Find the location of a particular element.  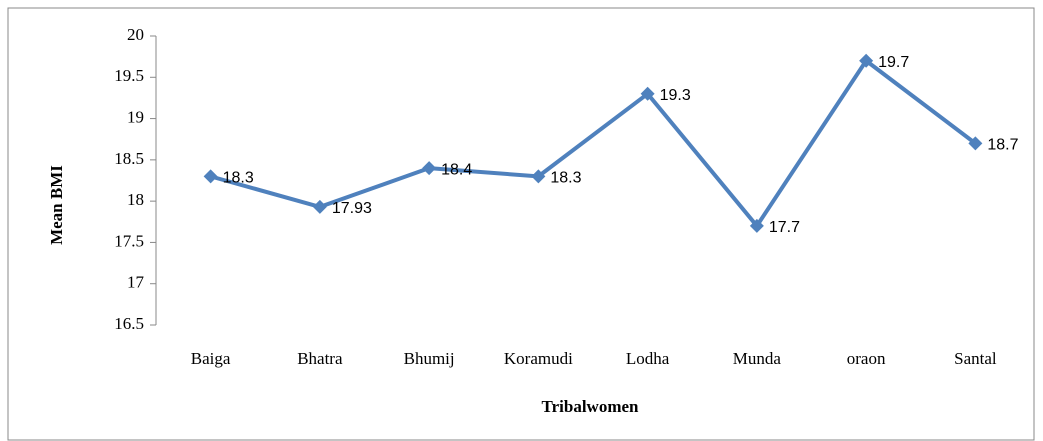

y-tick-label: 17 is located at coordinates (136, 282).